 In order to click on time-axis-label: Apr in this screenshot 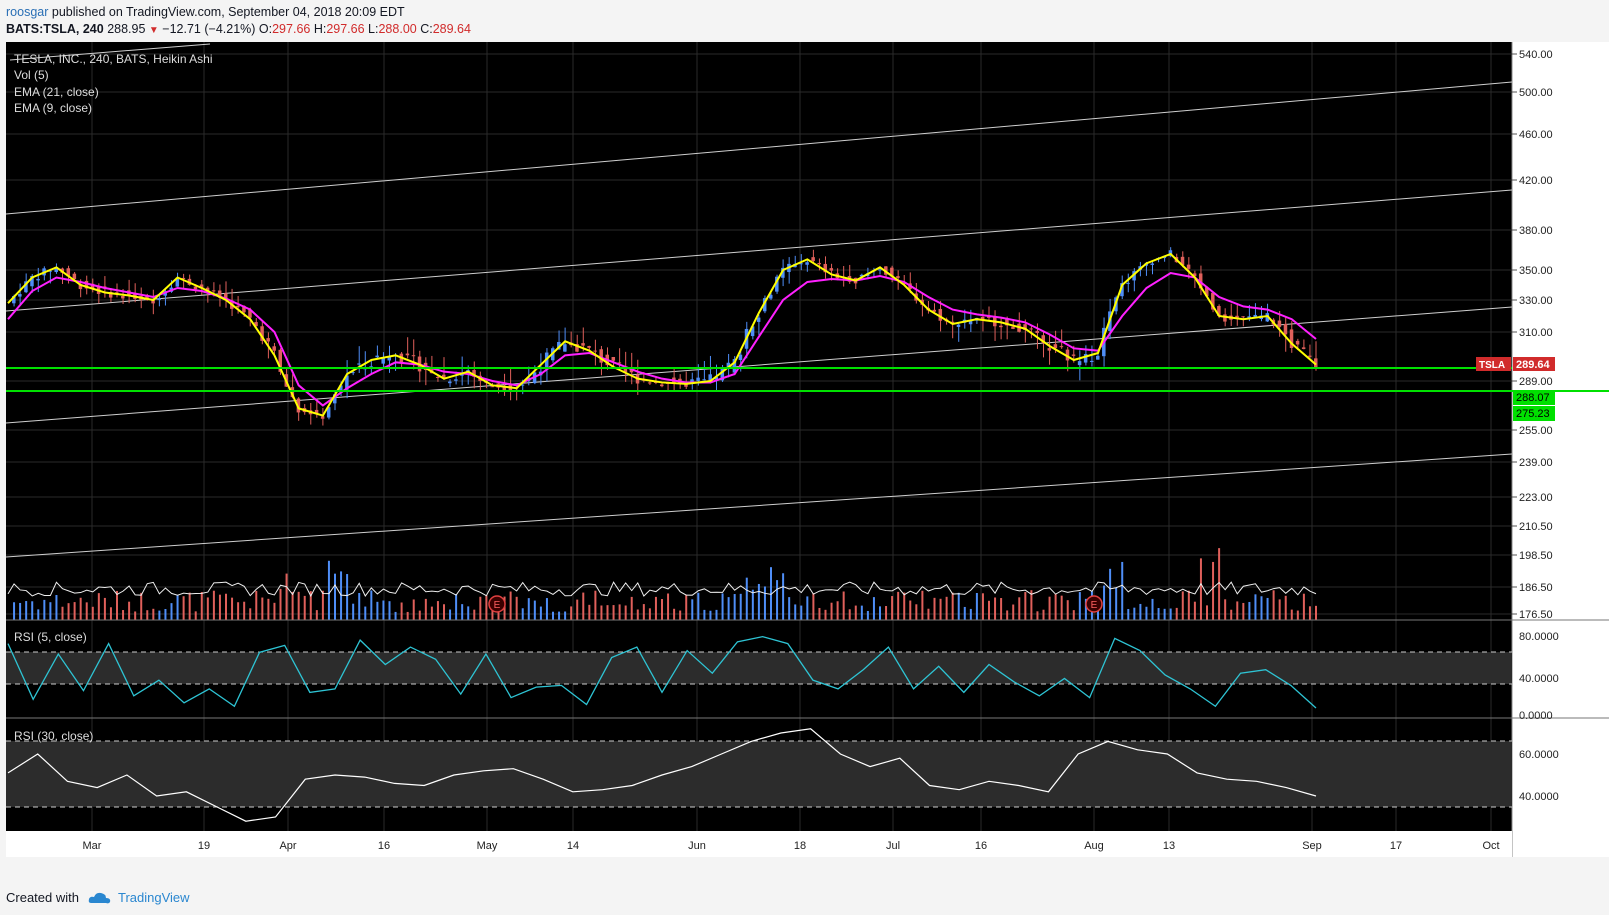, I will do `click(287, 846)`.